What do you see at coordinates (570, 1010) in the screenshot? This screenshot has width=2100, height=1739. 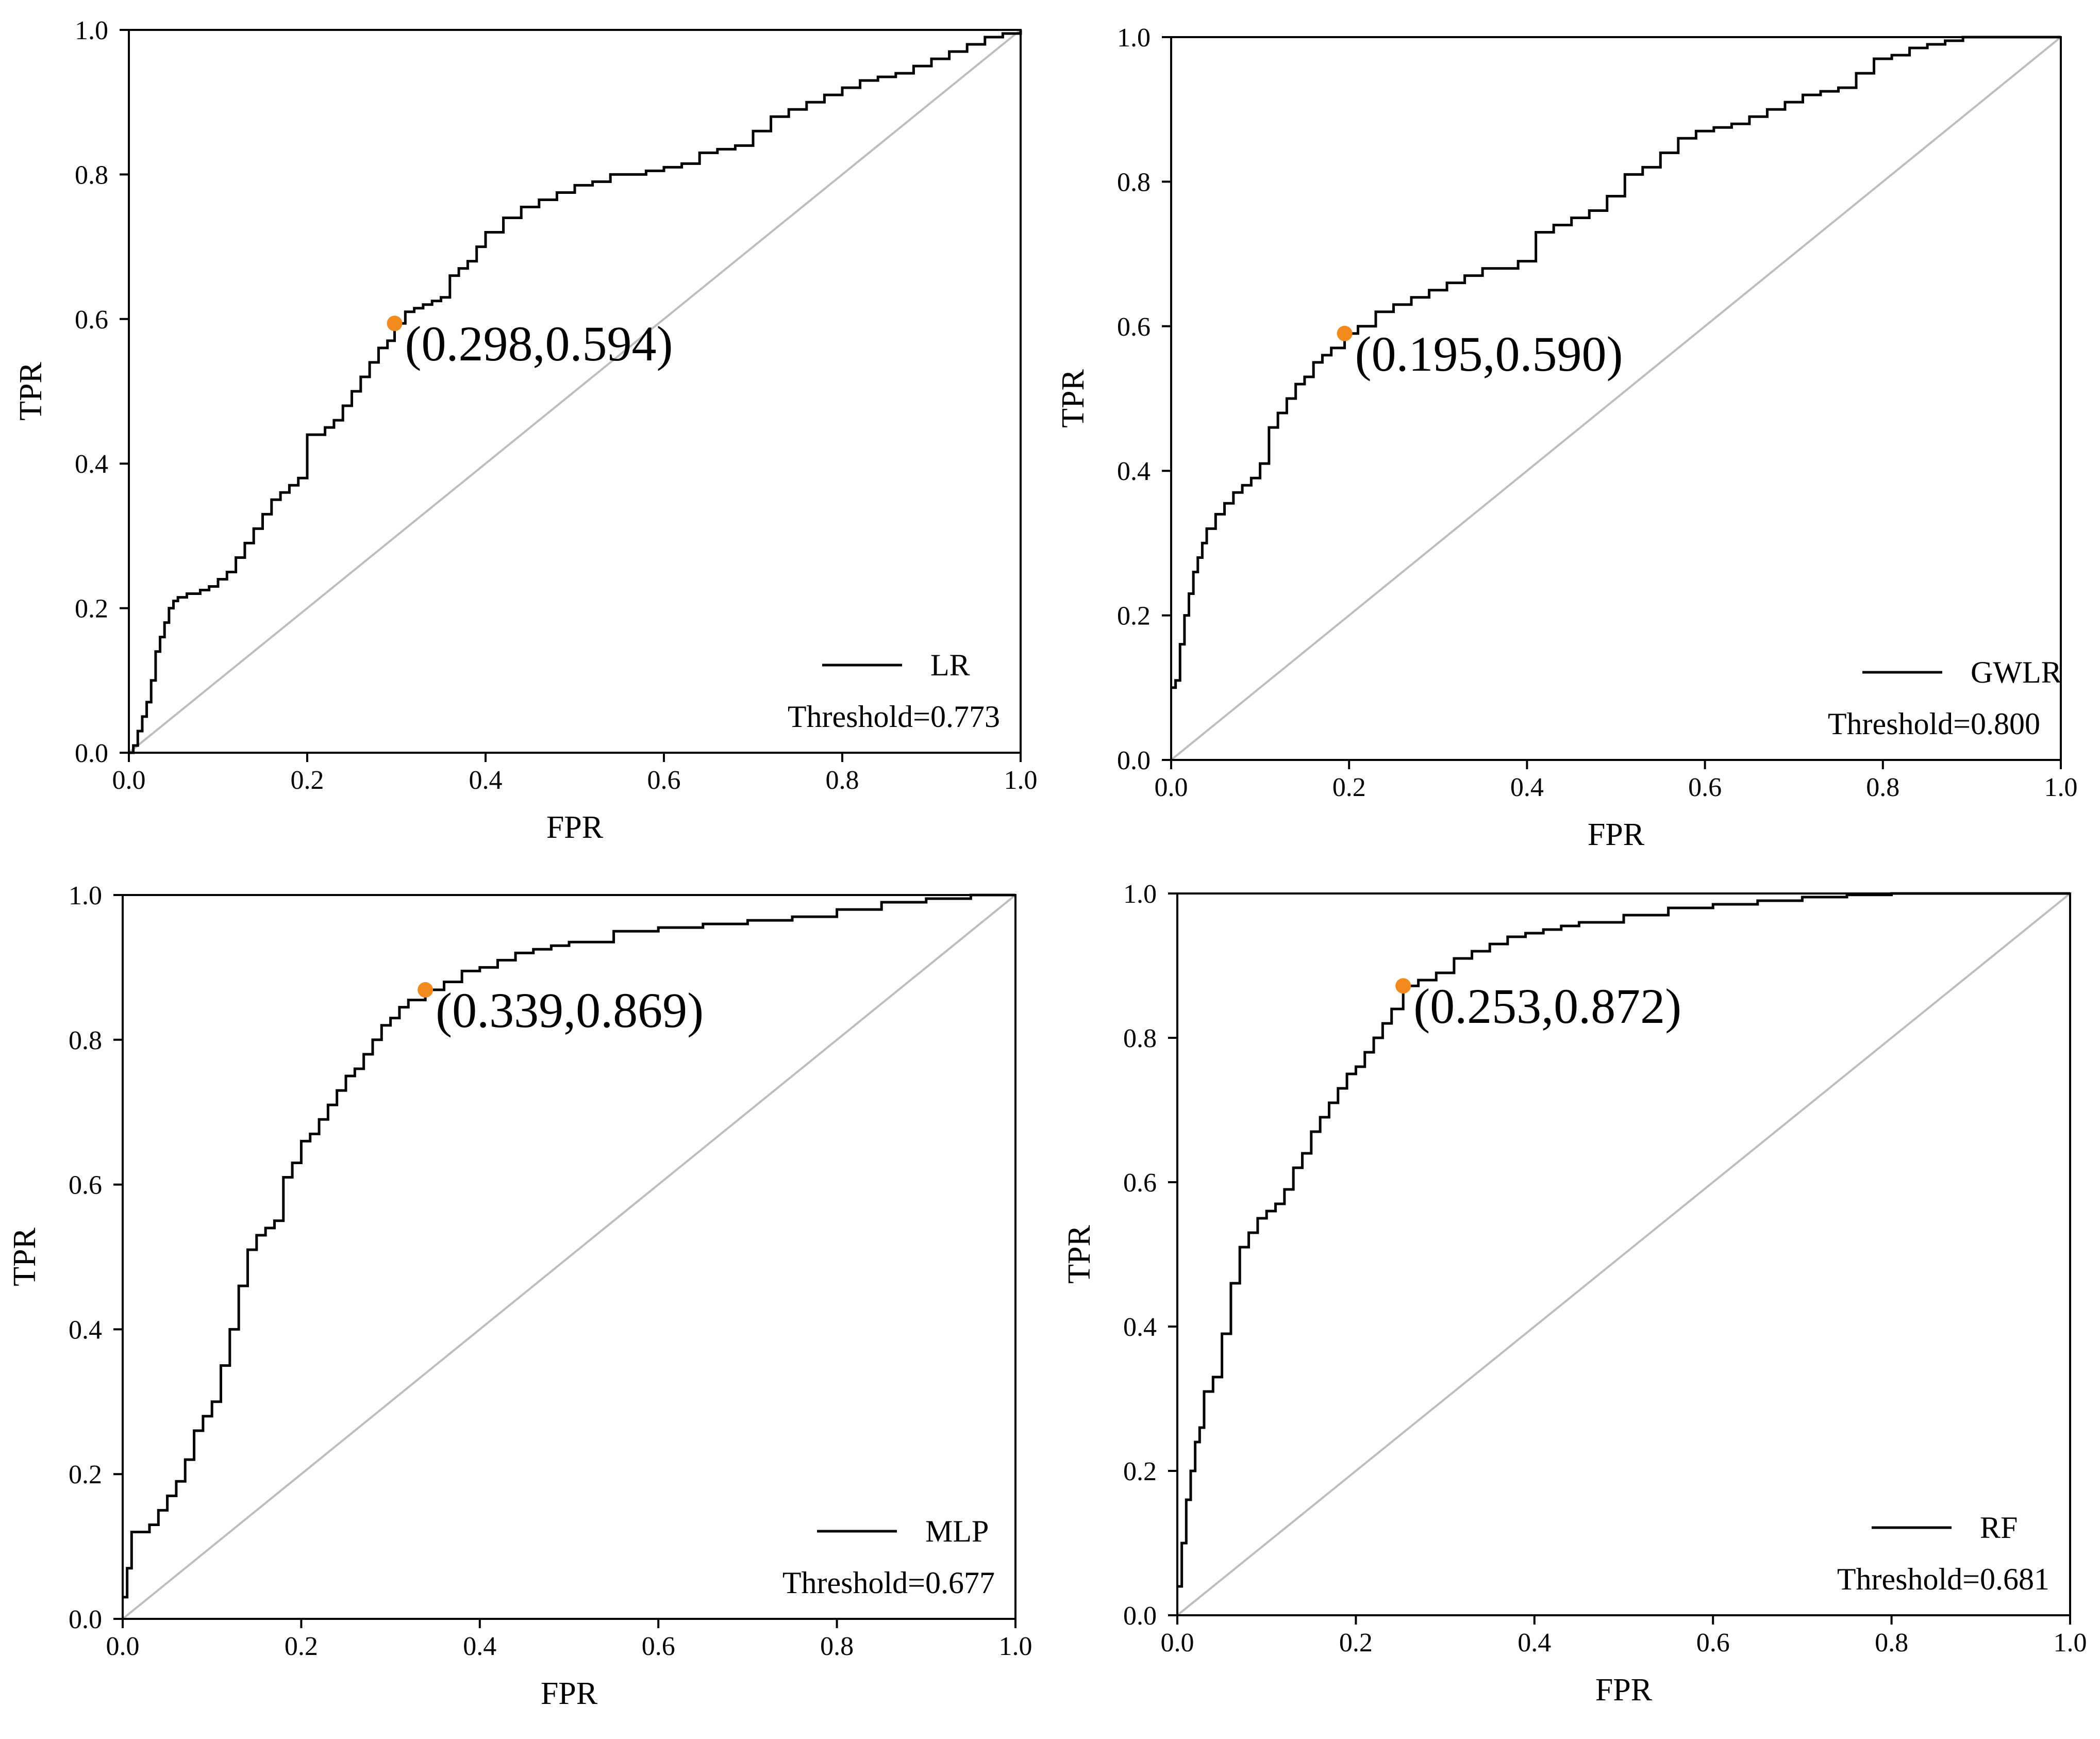 I see `mlp-optimal-point-label: (0.339,0.869)` at bounding box center [570, 1010].